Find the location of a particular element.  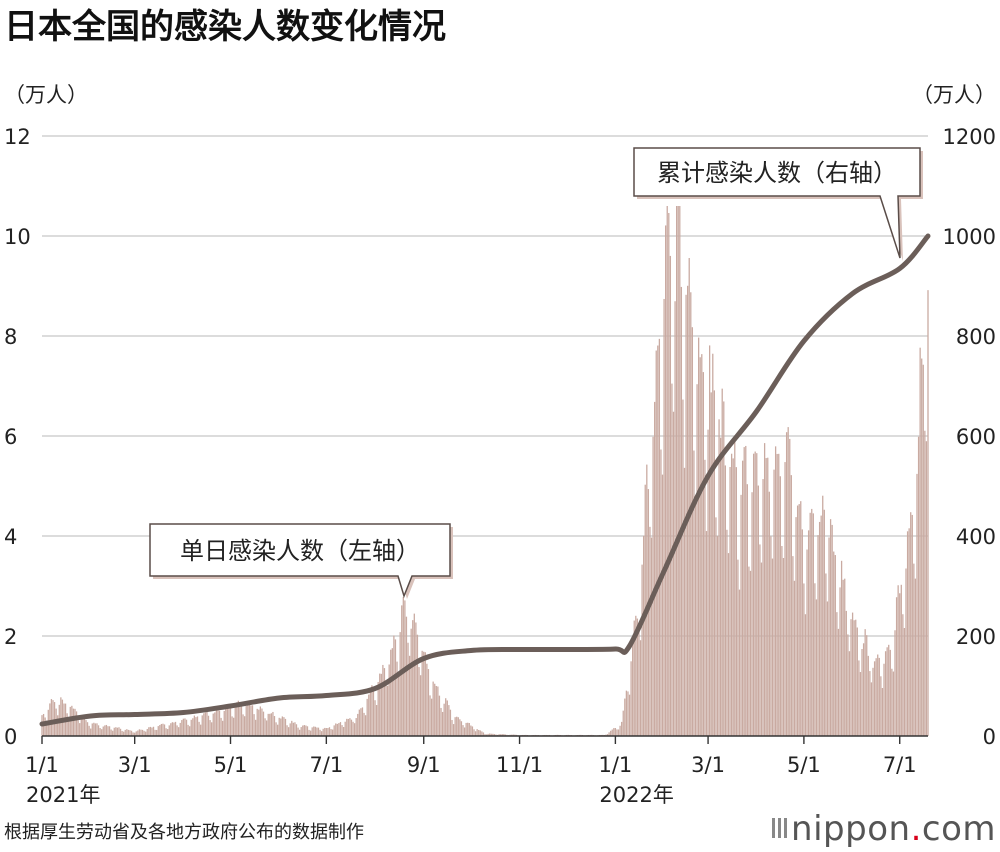

x-tick-label: 9/1 is located at coordinates (424, 765).